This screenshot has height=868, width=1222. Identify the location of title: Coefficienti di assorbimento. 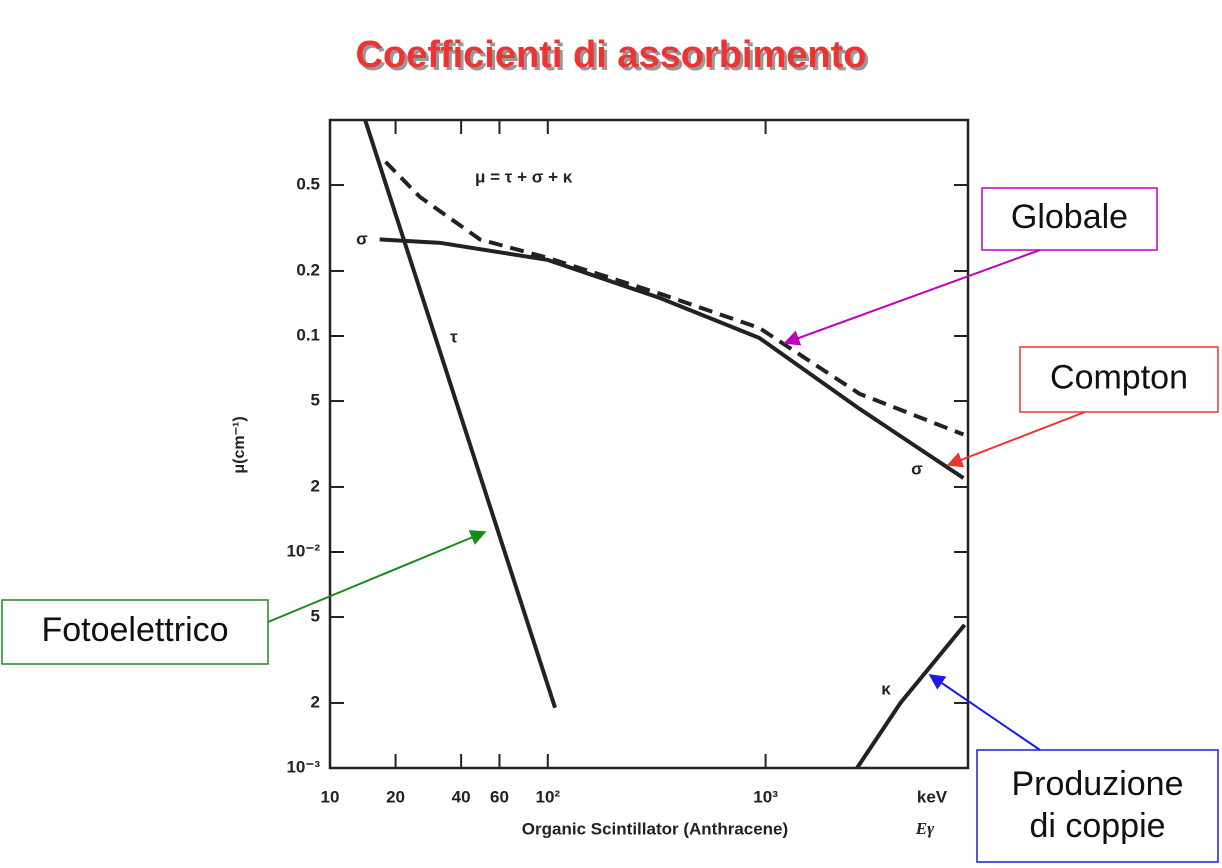
(611, 55).